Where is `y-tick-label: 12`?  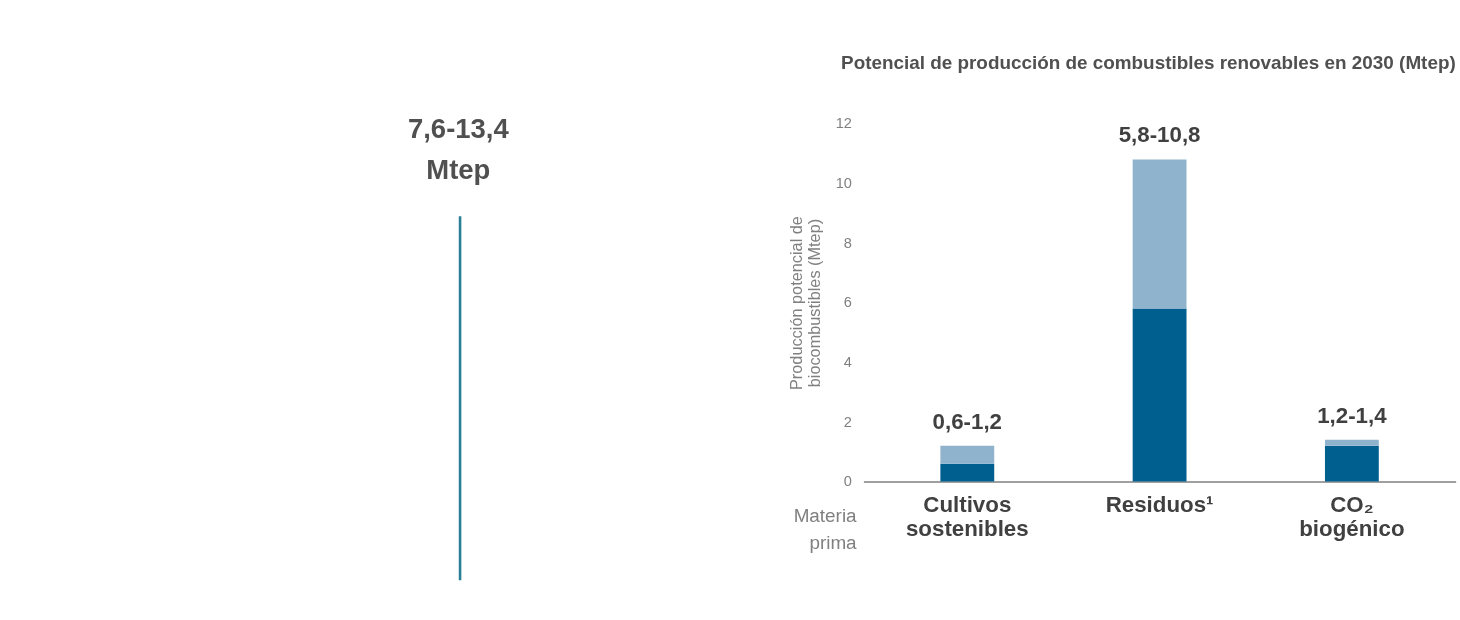
y-tick-label: 12 is located at coordinates (843, 123).